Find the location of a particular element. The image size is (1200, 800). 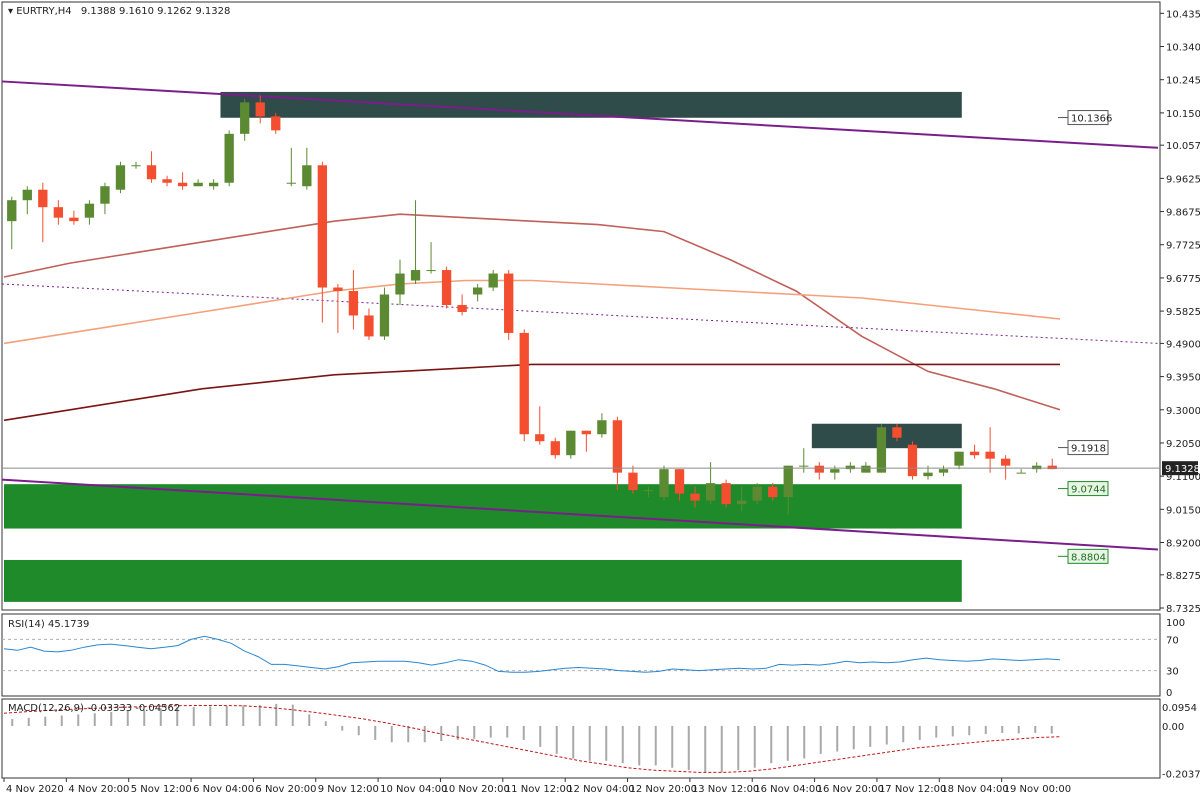

time-tick-label: 19 Nov 00:00 is located at coordinates (1037, 789).